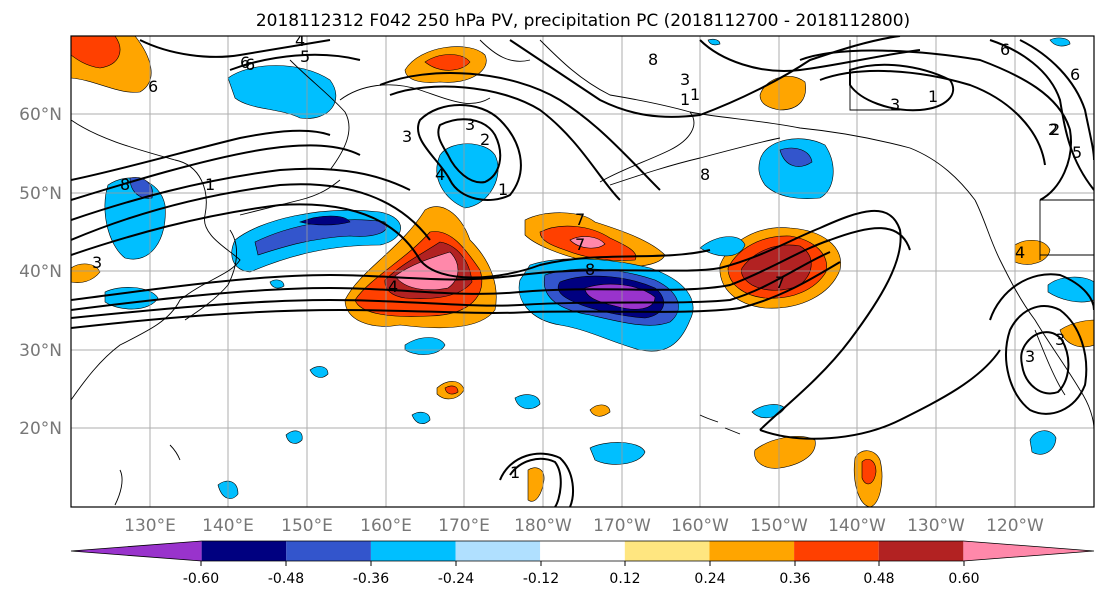 The width and height of the screenshot is (1105, 601). Describe the element at coordinates (695, 161) in the screenshot. I see `aleutian-islands` at that location.